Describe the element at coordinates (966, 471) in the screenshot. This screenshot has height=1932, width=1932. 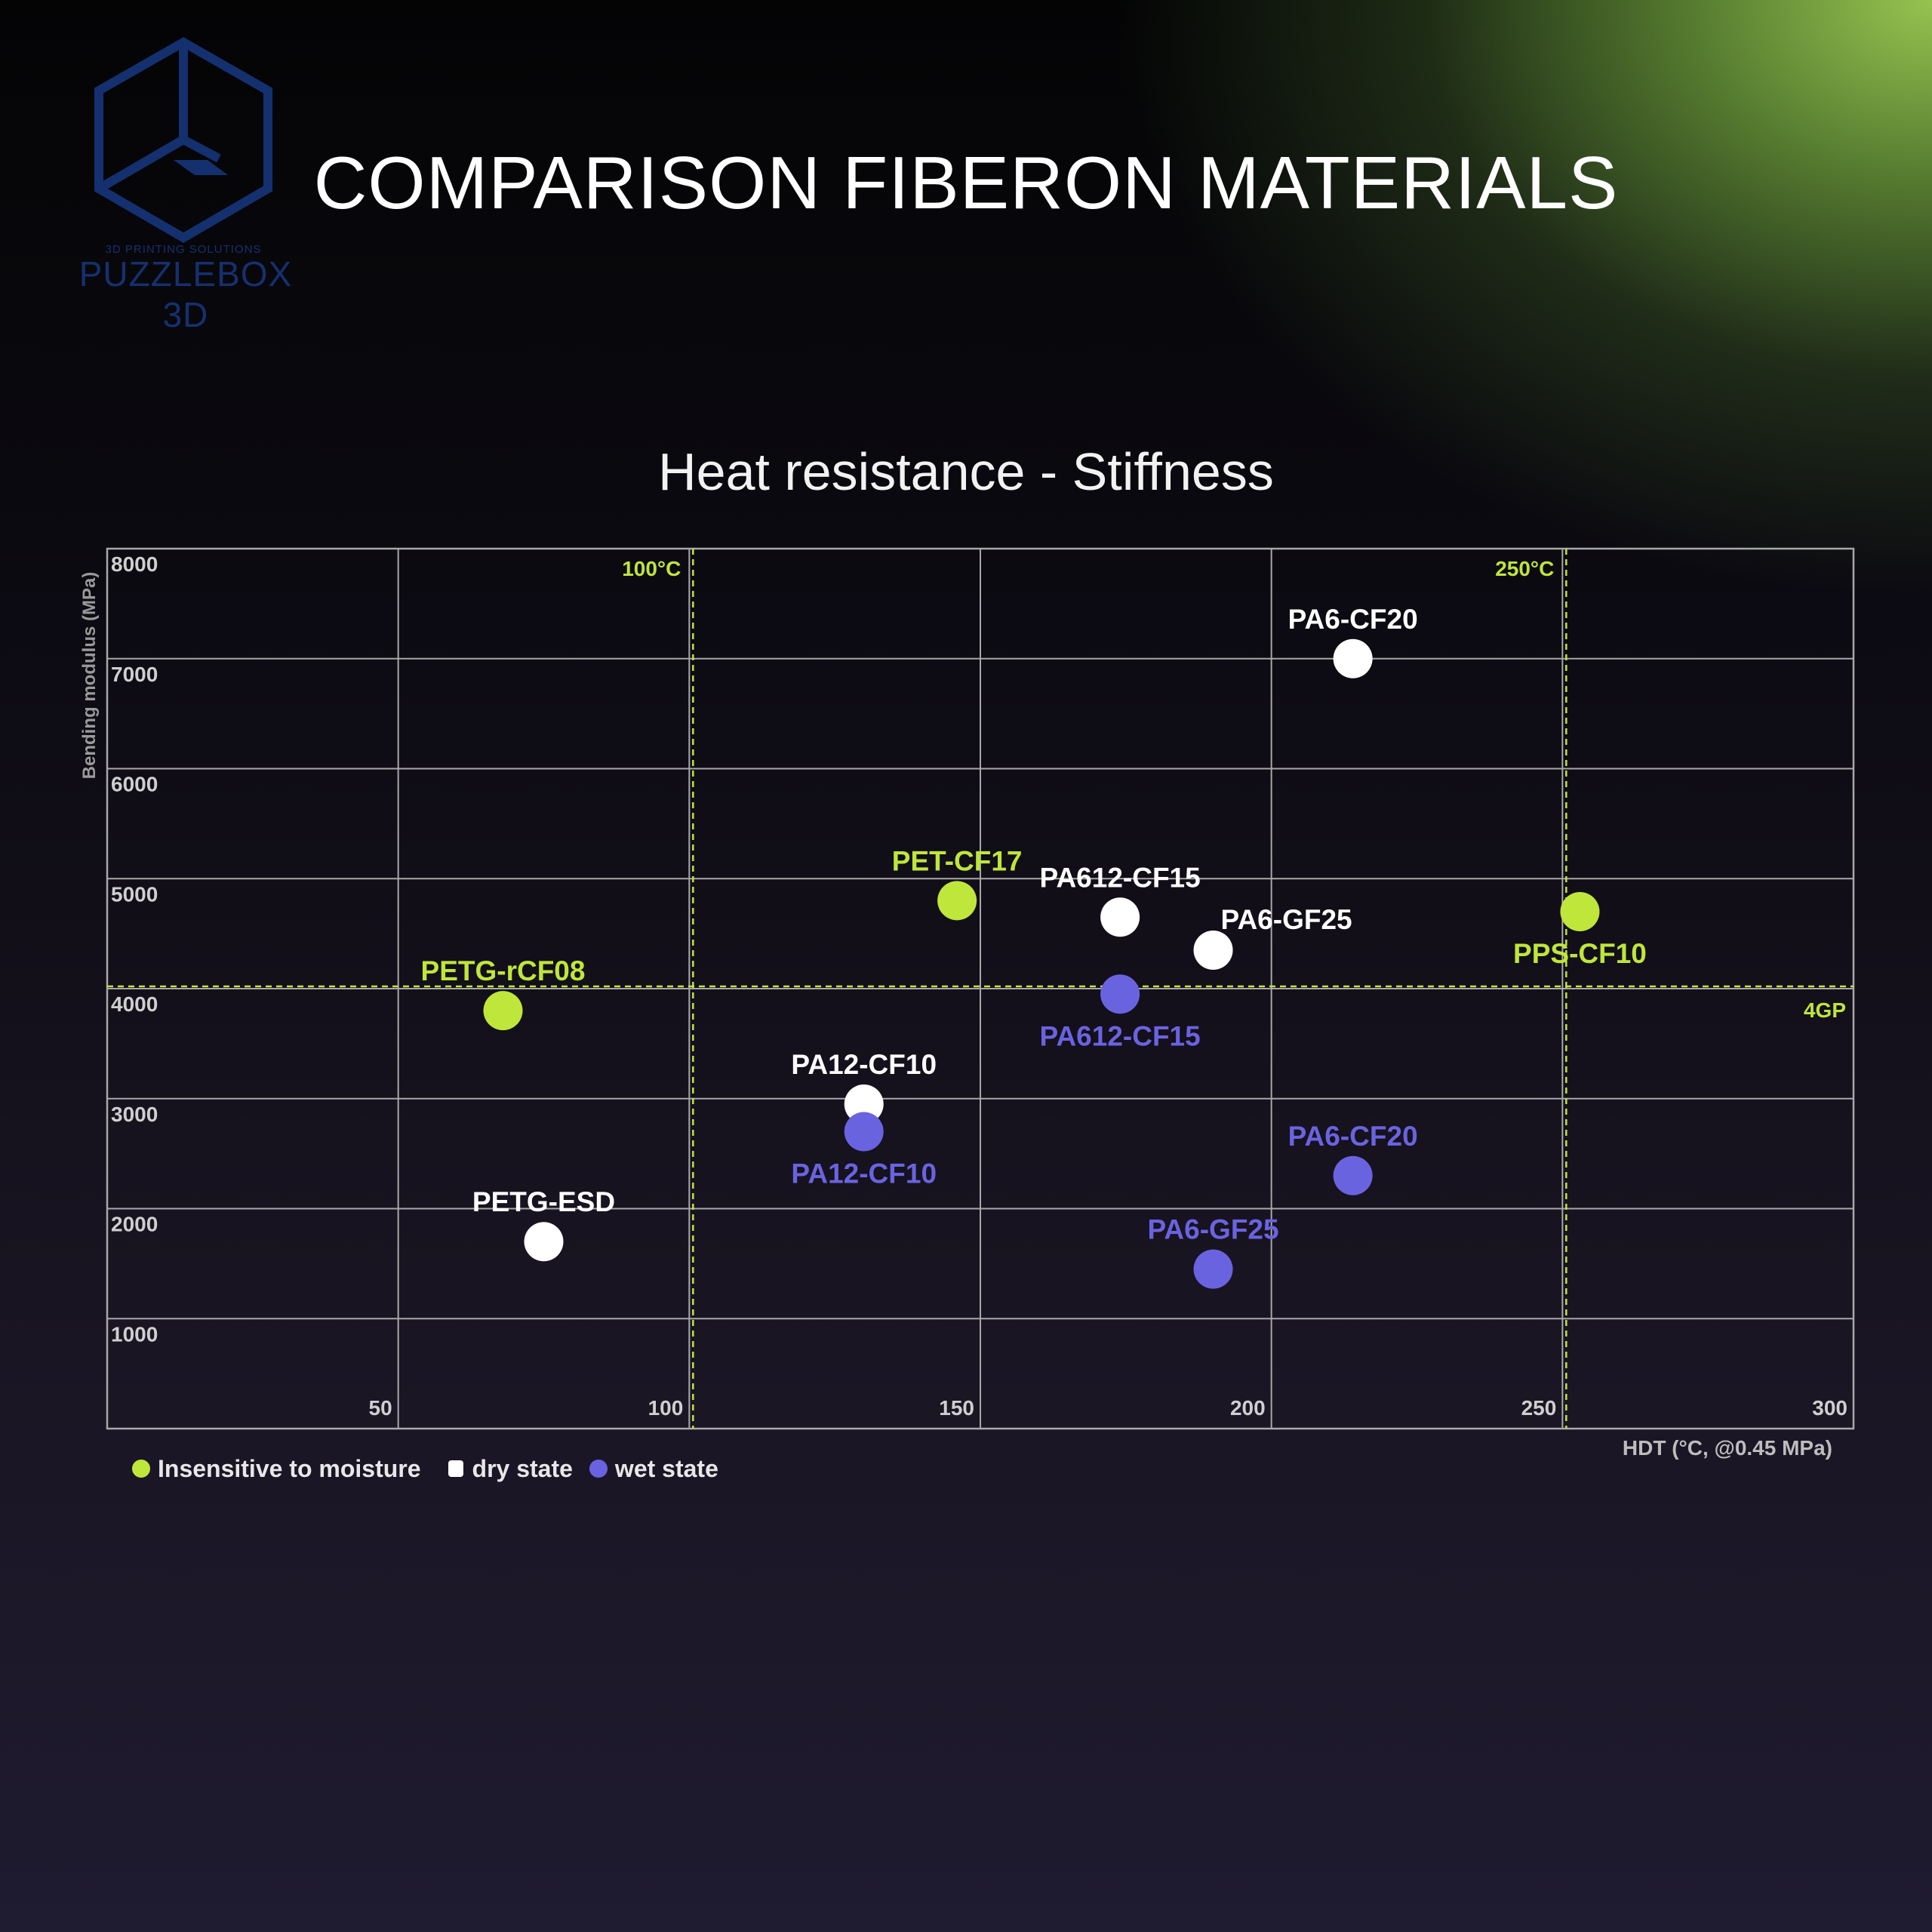
I see `chart-title: Heat resistance - Stiffness` at that location.